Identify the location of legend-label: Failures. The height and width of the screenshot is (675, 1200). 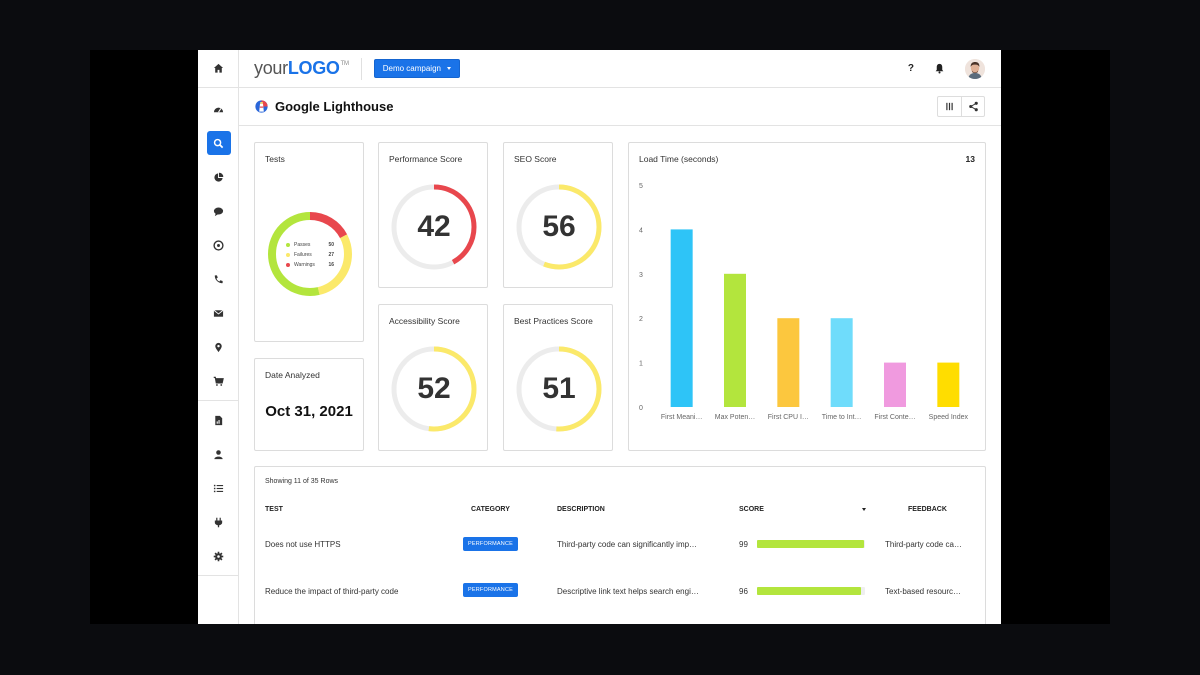
(303, 255).